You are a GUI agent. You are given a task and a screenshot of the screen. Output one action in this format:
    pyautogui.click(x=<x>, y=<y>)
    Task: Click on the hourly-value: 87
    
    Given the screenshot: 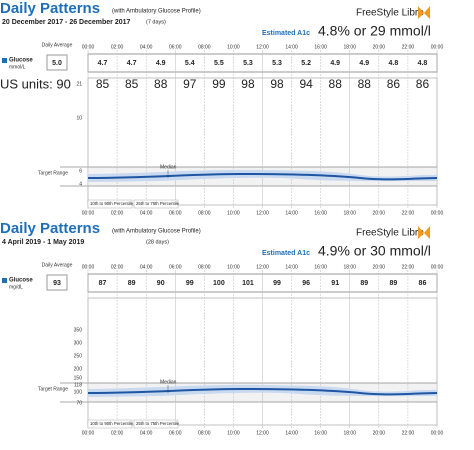 What is the action you would take?
    pyautogui.click(x=103, y=283)
    